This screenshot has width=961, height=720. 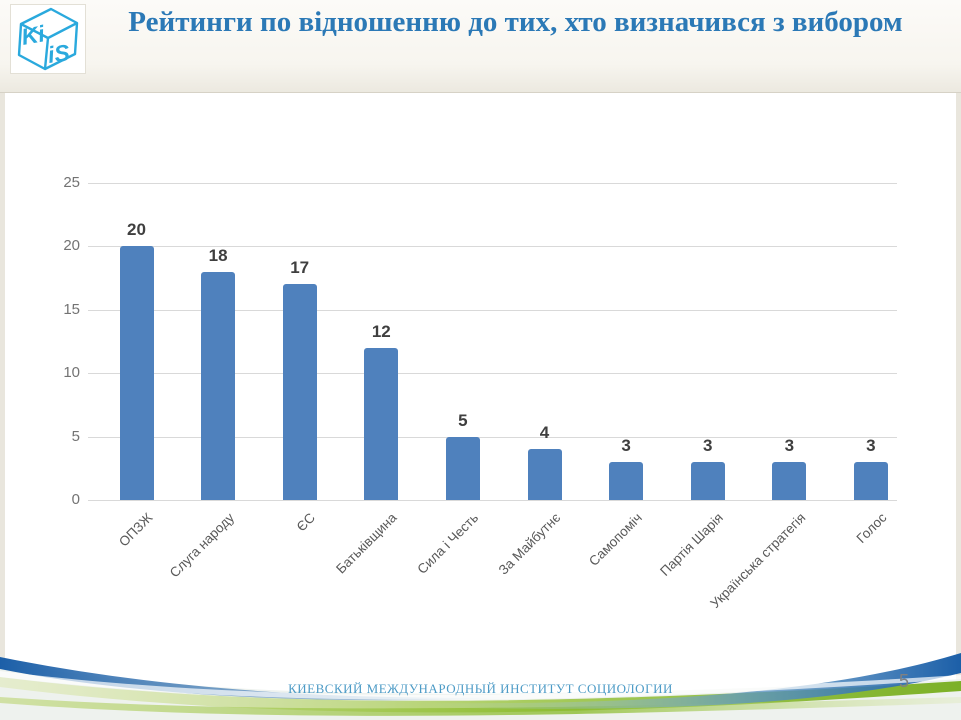 What do you see at coordinates (306, 522) in the screenshot?
I see `category-label: ЄС` at bounding box center [306, 522].